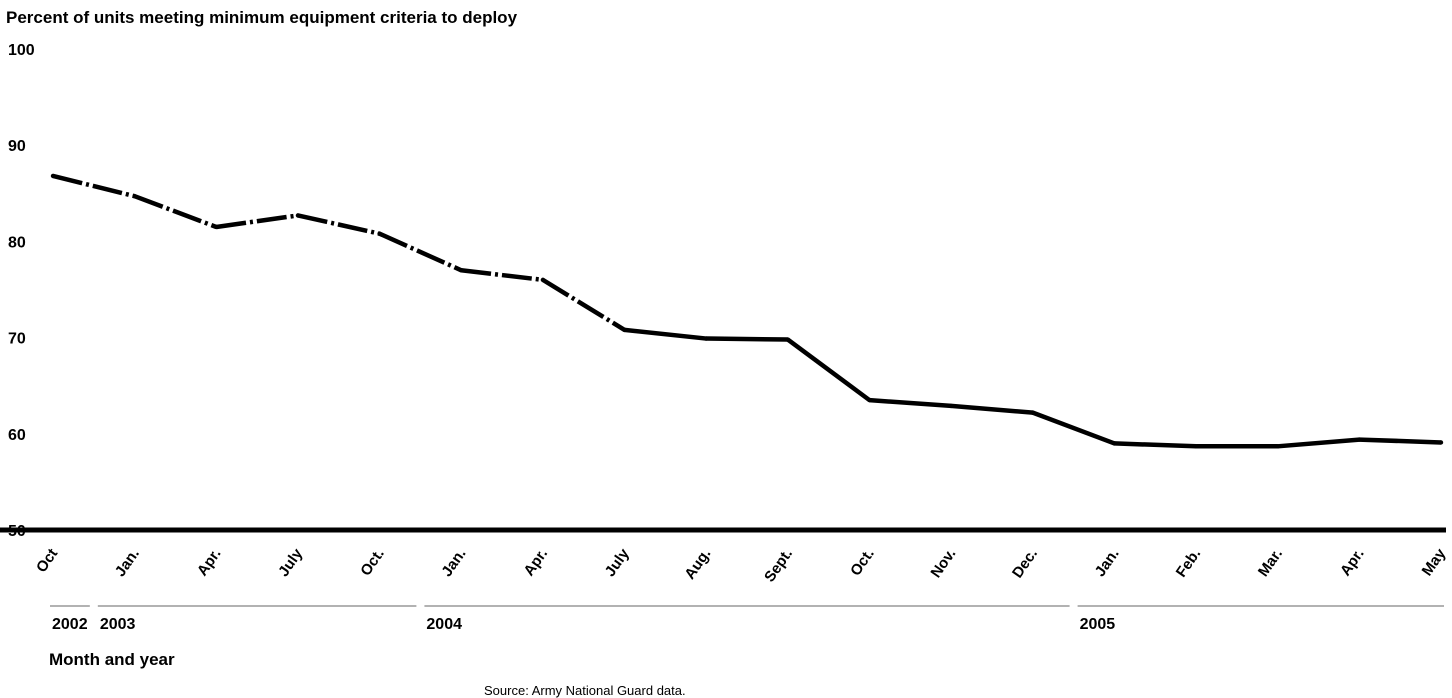  Describe the element at coordinates (1098, 624) in the screenshot. I see `year-label: 2005` at that location.